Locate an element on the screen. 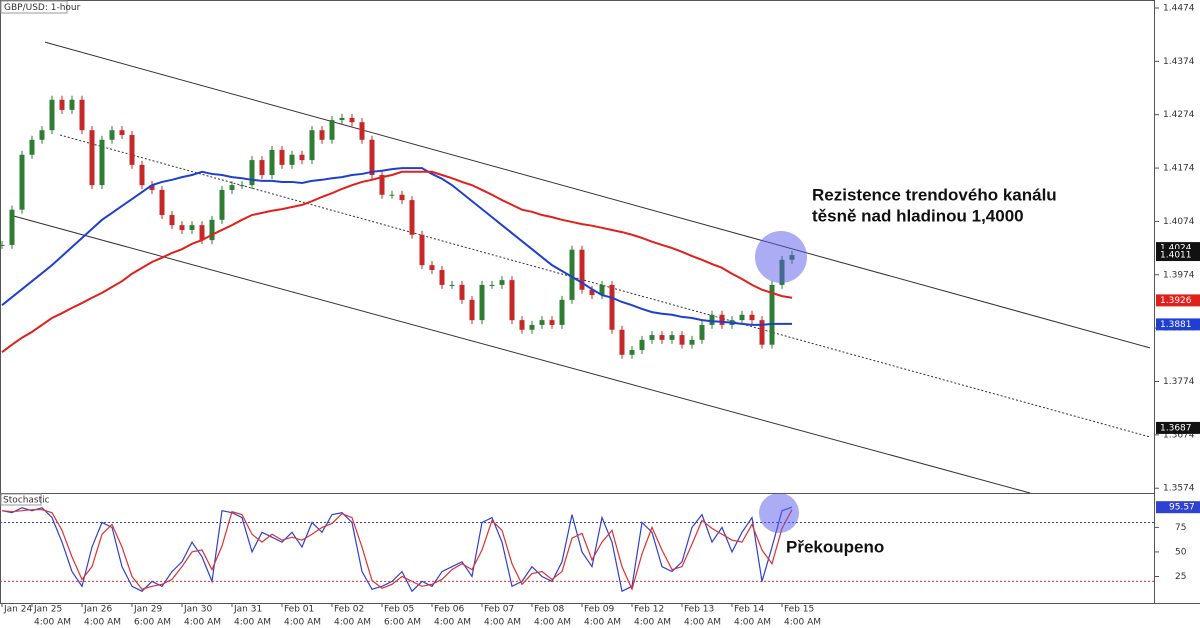 This screenshot has height=628, width=1200. annotation: těsně nad hladinou 1,4000 is located at coordinates (918, 215).